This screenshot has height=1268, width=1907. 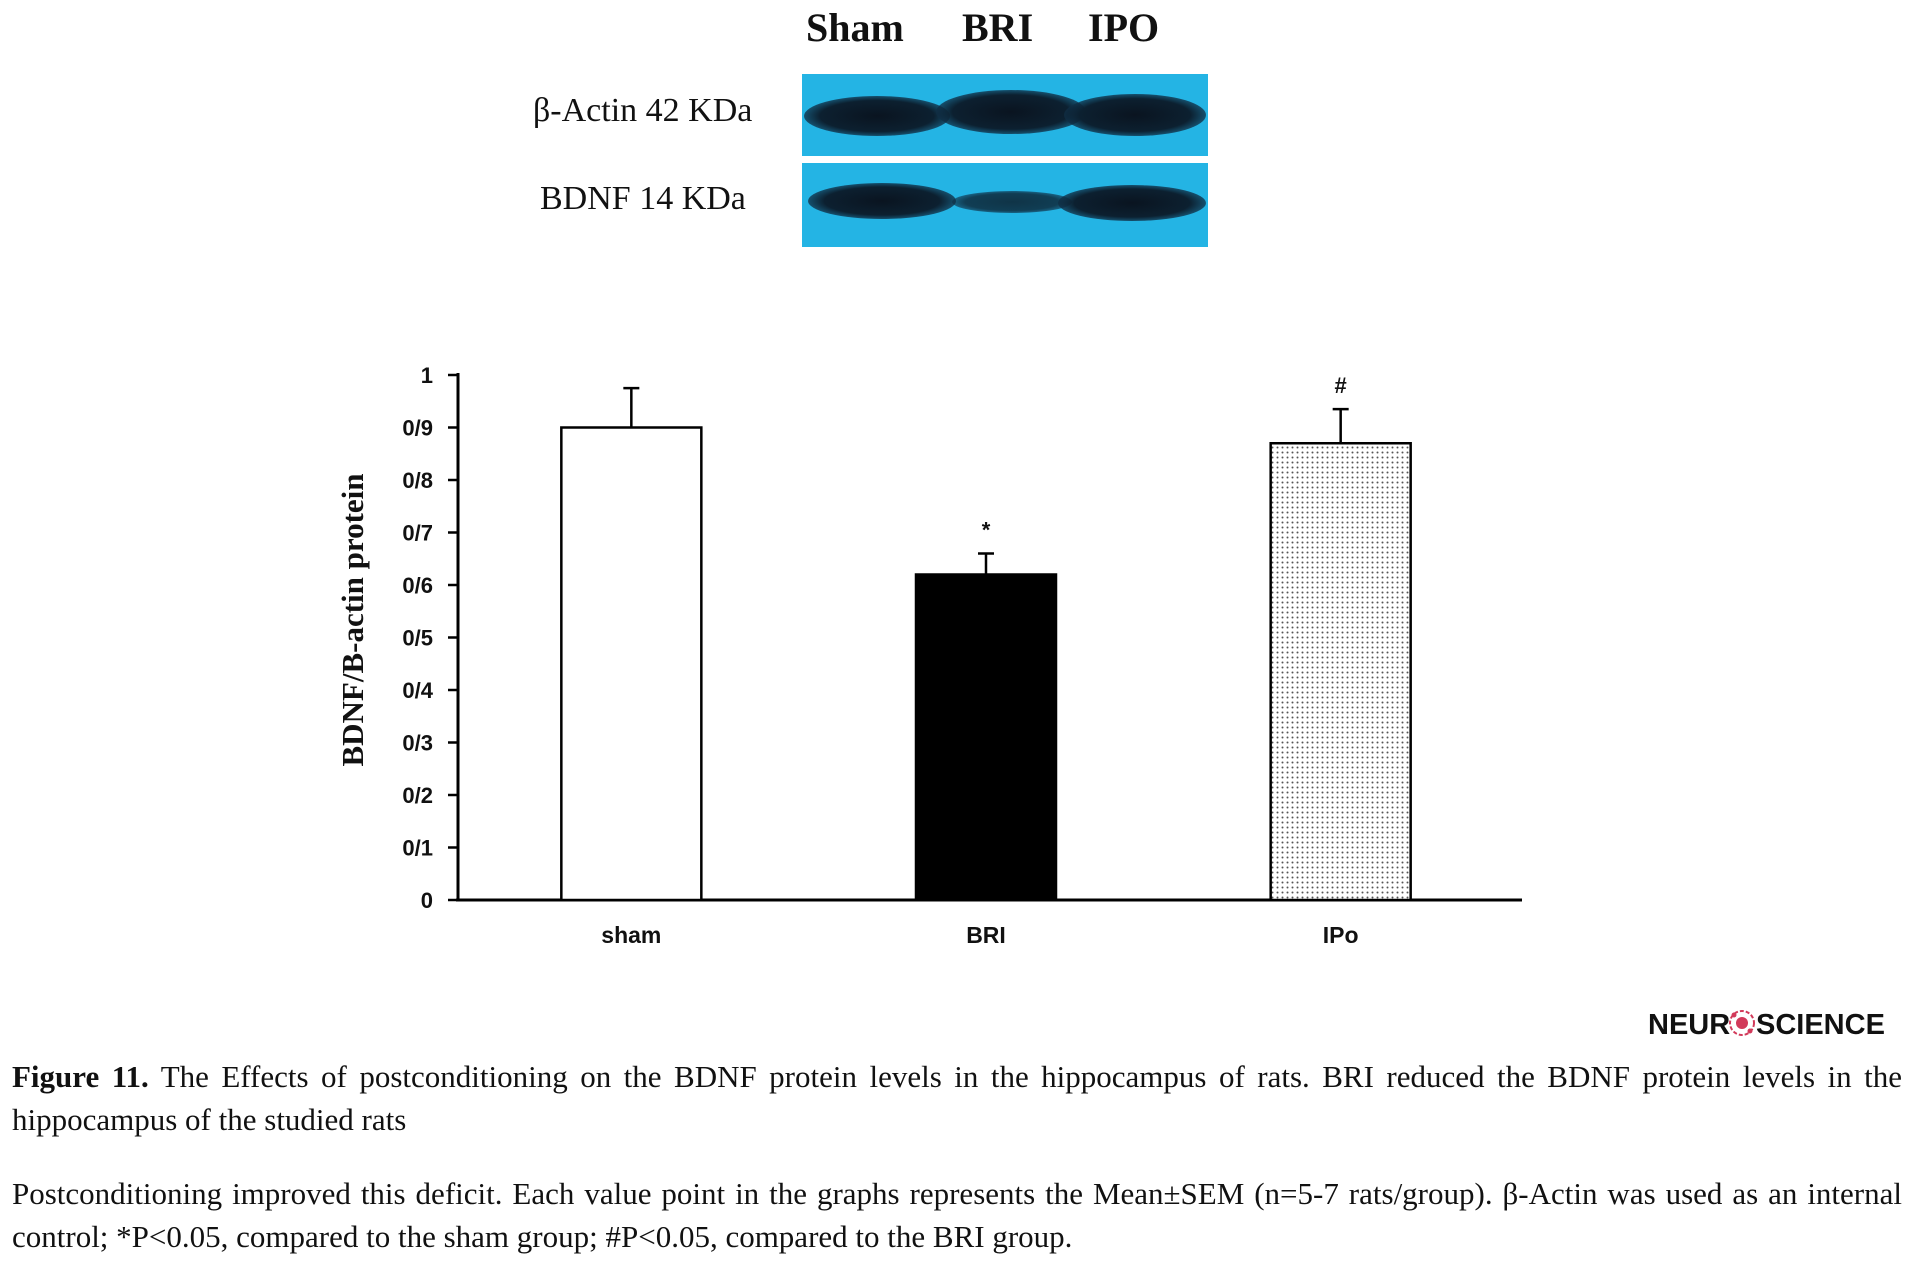 I want to click on lane-label-bri: BRI, so click(x=998, y=27).